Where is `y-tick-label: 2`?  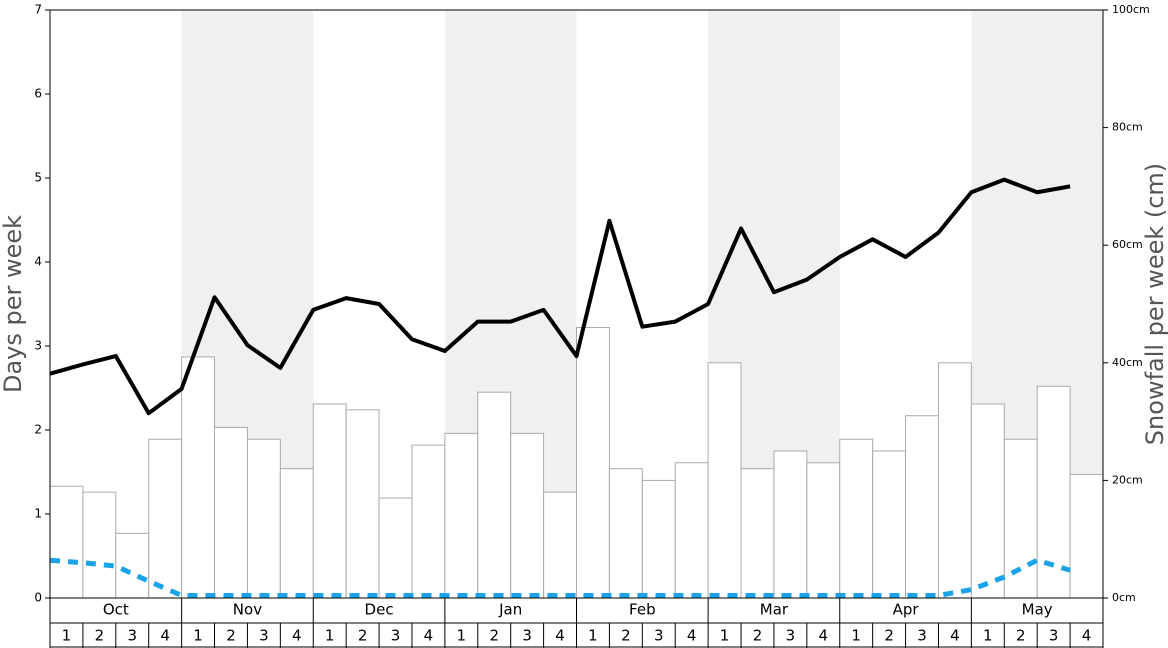
y-tick-label: 2 is located at coordinates (38, 430).